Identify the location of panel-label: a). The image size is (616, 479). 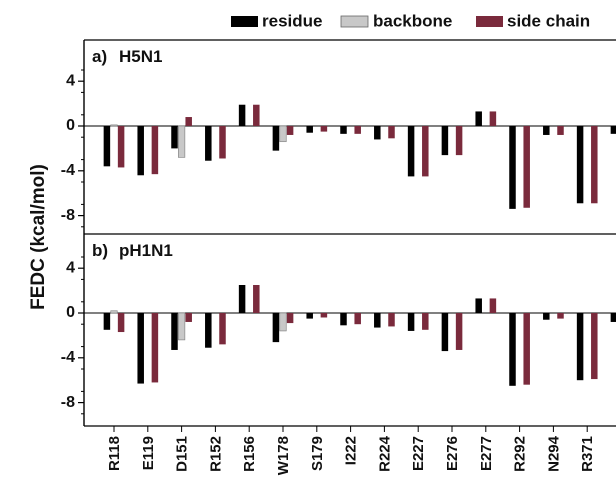
(99, 56).